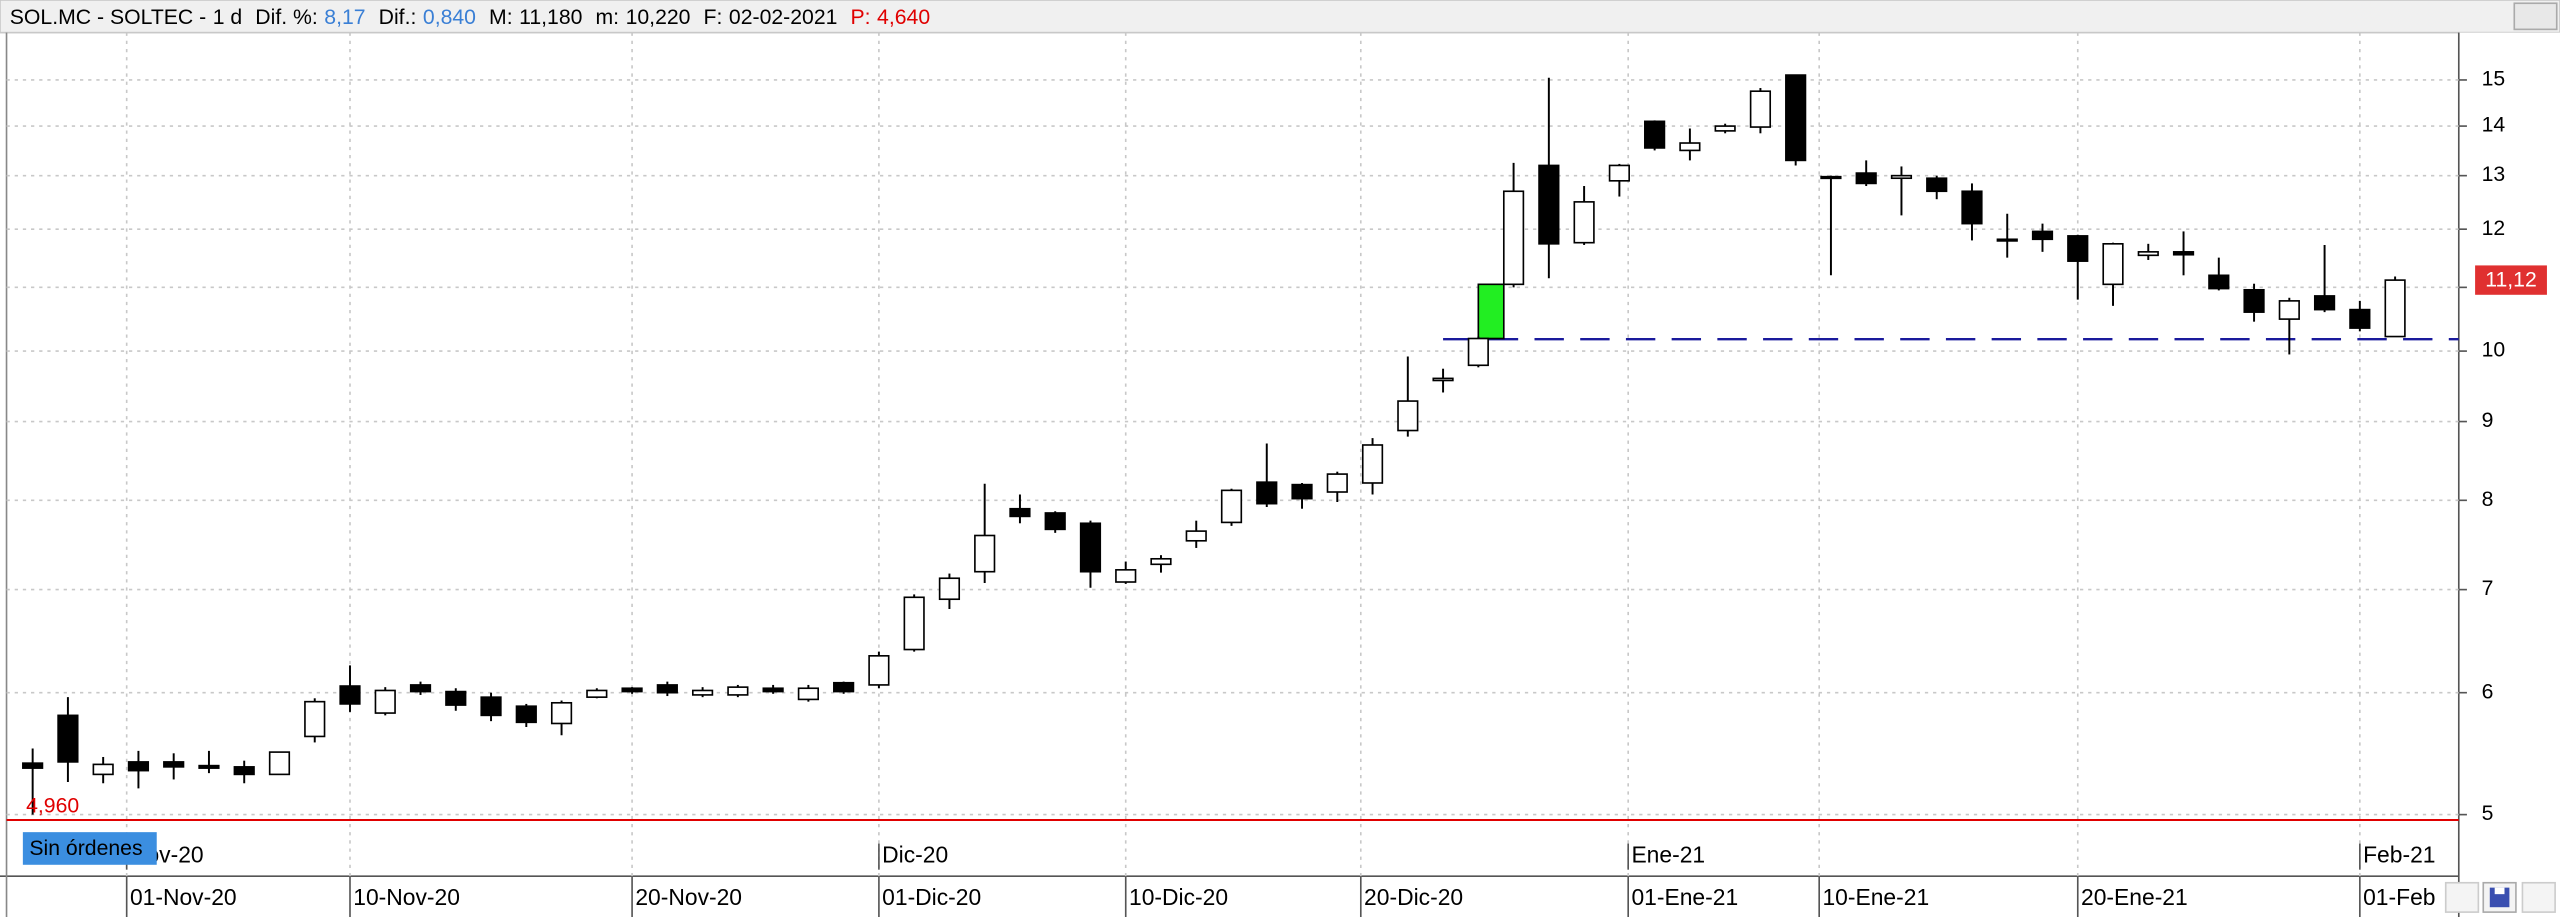 This screenshot has width=2560, height=917. I want to click on orders-button, so click(89, 848).